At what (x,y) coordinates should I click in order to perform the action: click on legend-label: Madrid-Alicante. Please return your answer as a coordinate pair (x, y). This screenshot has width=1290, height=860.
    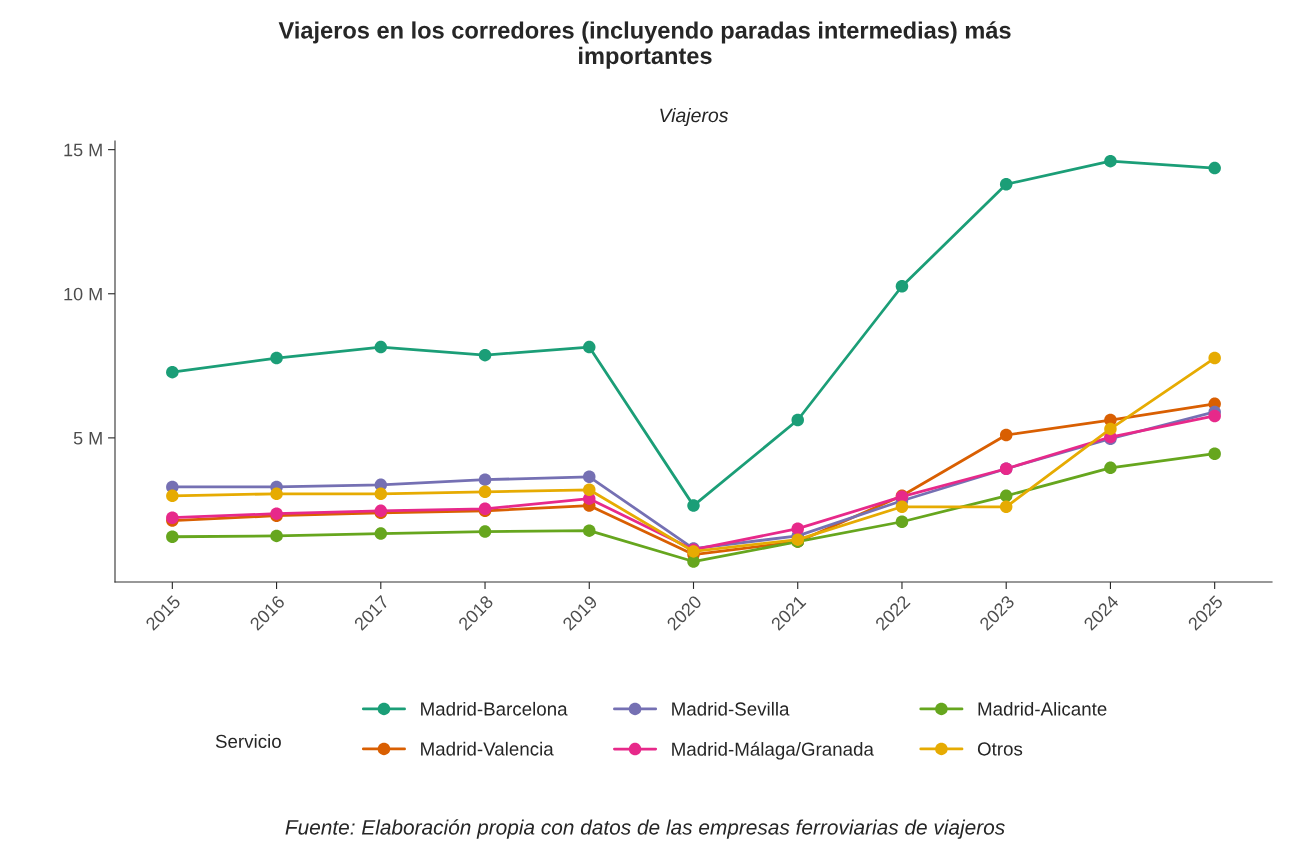
    Looking at the image, I should click on (1042, 708).